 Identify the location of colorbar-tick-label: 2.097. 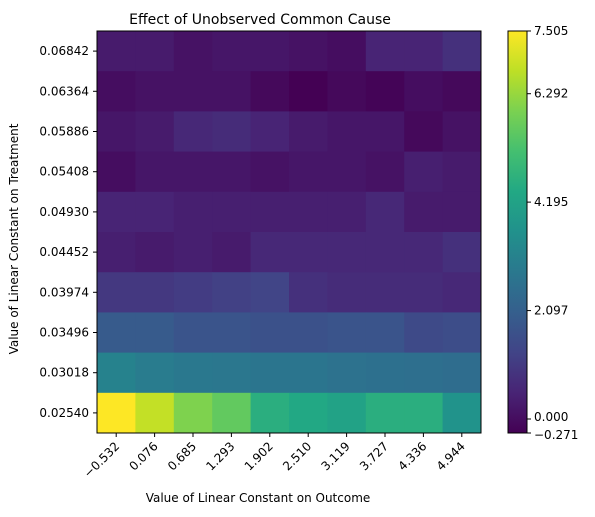
(551, 311).